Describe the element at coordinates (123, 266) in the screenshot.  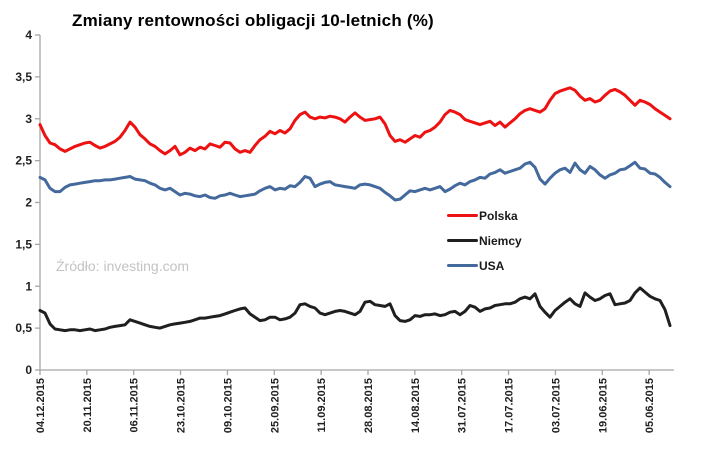
I see `source-note: Źródło: investing.com` at that location.